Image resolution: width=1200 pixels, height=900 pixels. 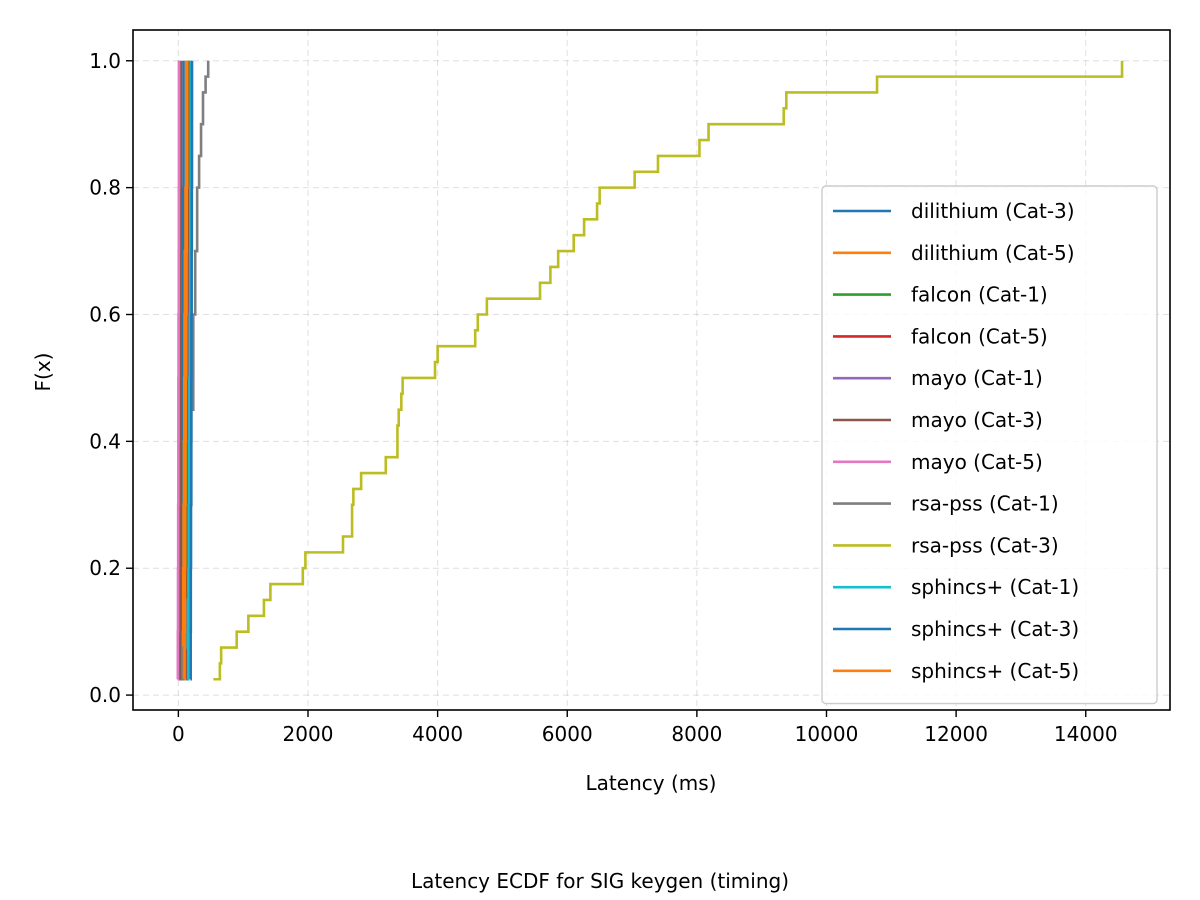 What do you see at coordinates (995, 671) in the screenshot?
I see `legend-label: sphincs+ (Cat-5)` at bounding box center [995, 671].